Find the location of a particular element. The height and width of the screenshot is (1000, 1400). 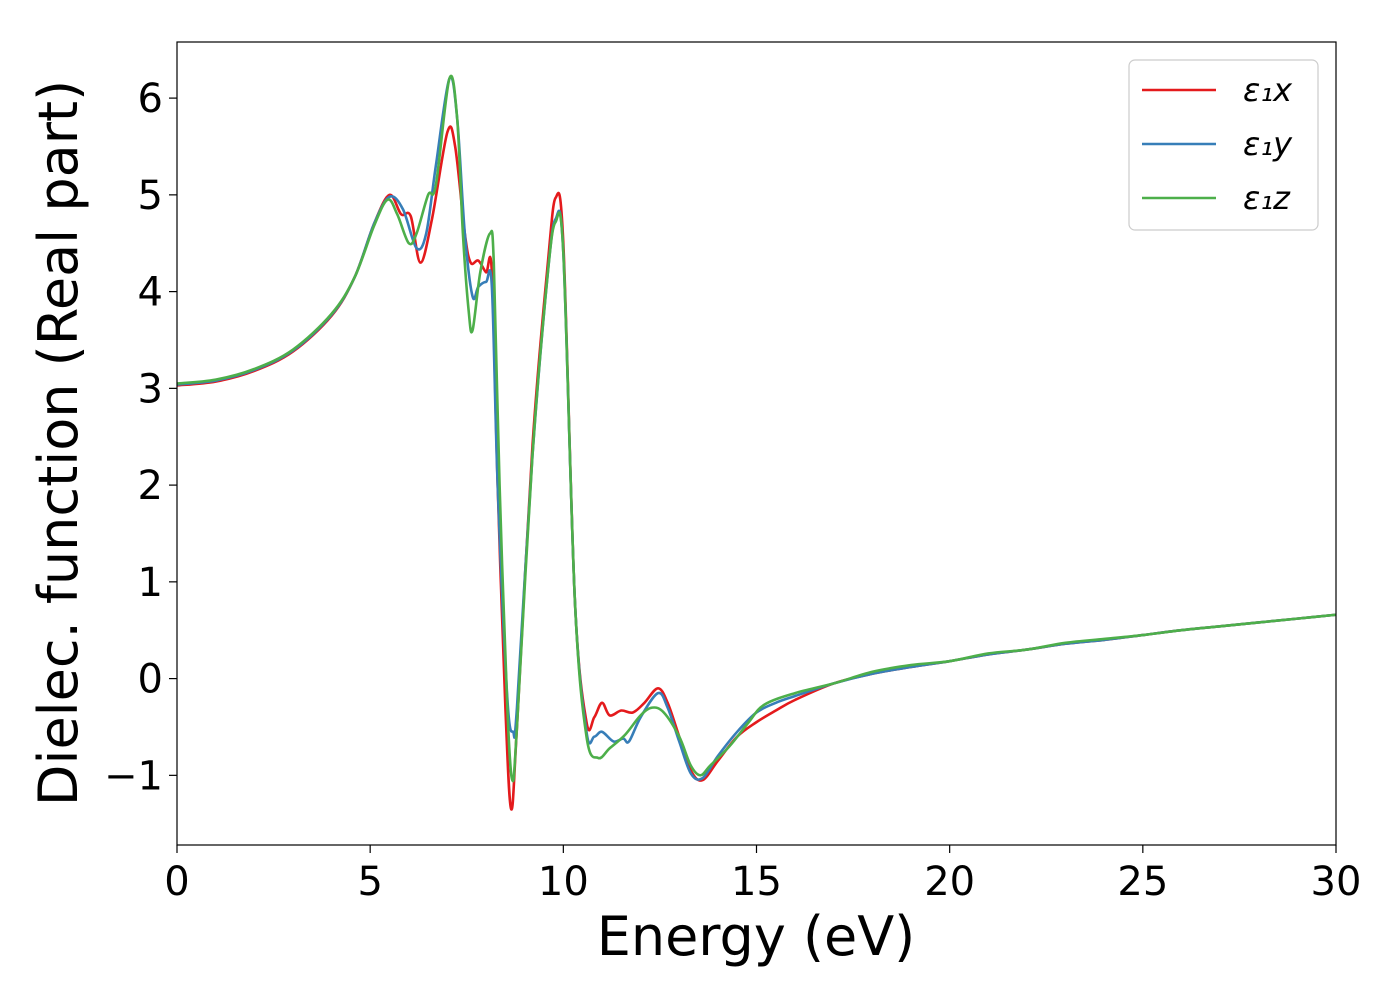

legend: ε₁x ε₁y ε₁z is located at coordinates (1223, 145).